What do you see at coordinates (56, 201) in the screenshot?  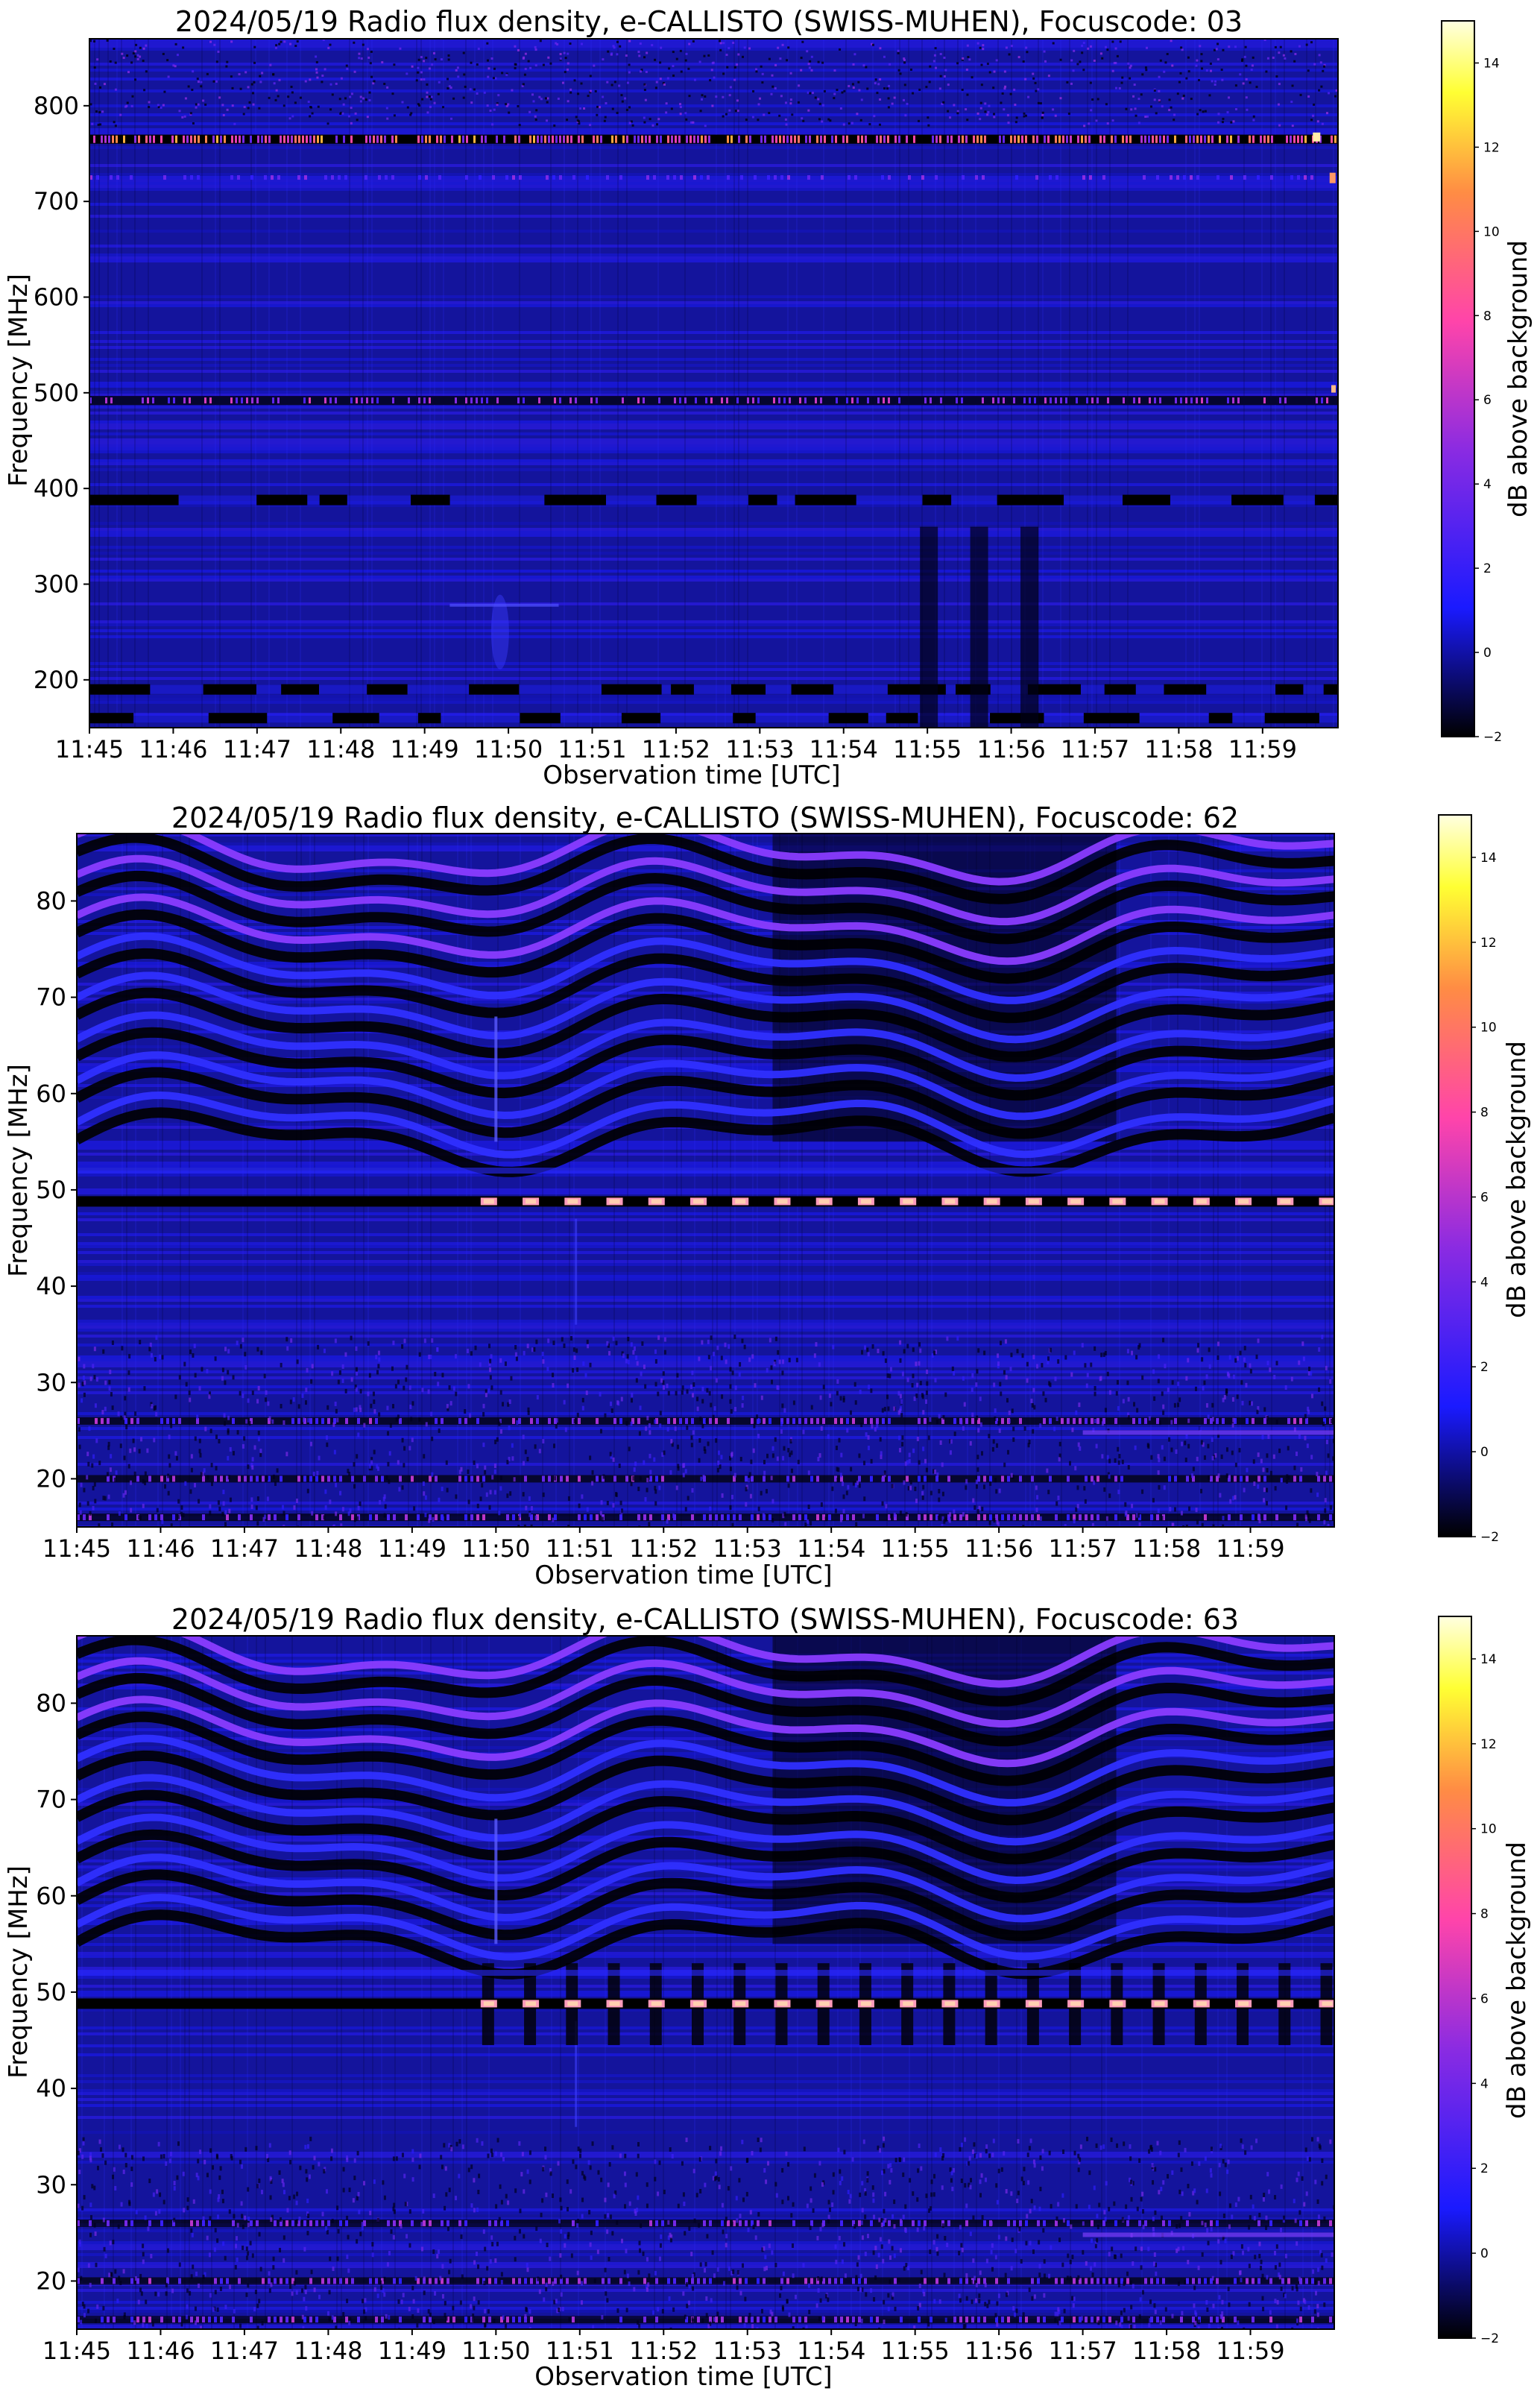 I see `y-tick-label: 700` at bounding box center [56, 201].